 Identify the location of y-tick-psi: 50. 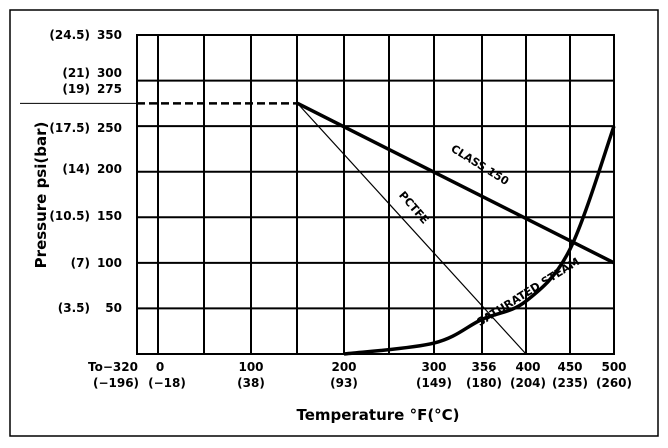
(113, 308).